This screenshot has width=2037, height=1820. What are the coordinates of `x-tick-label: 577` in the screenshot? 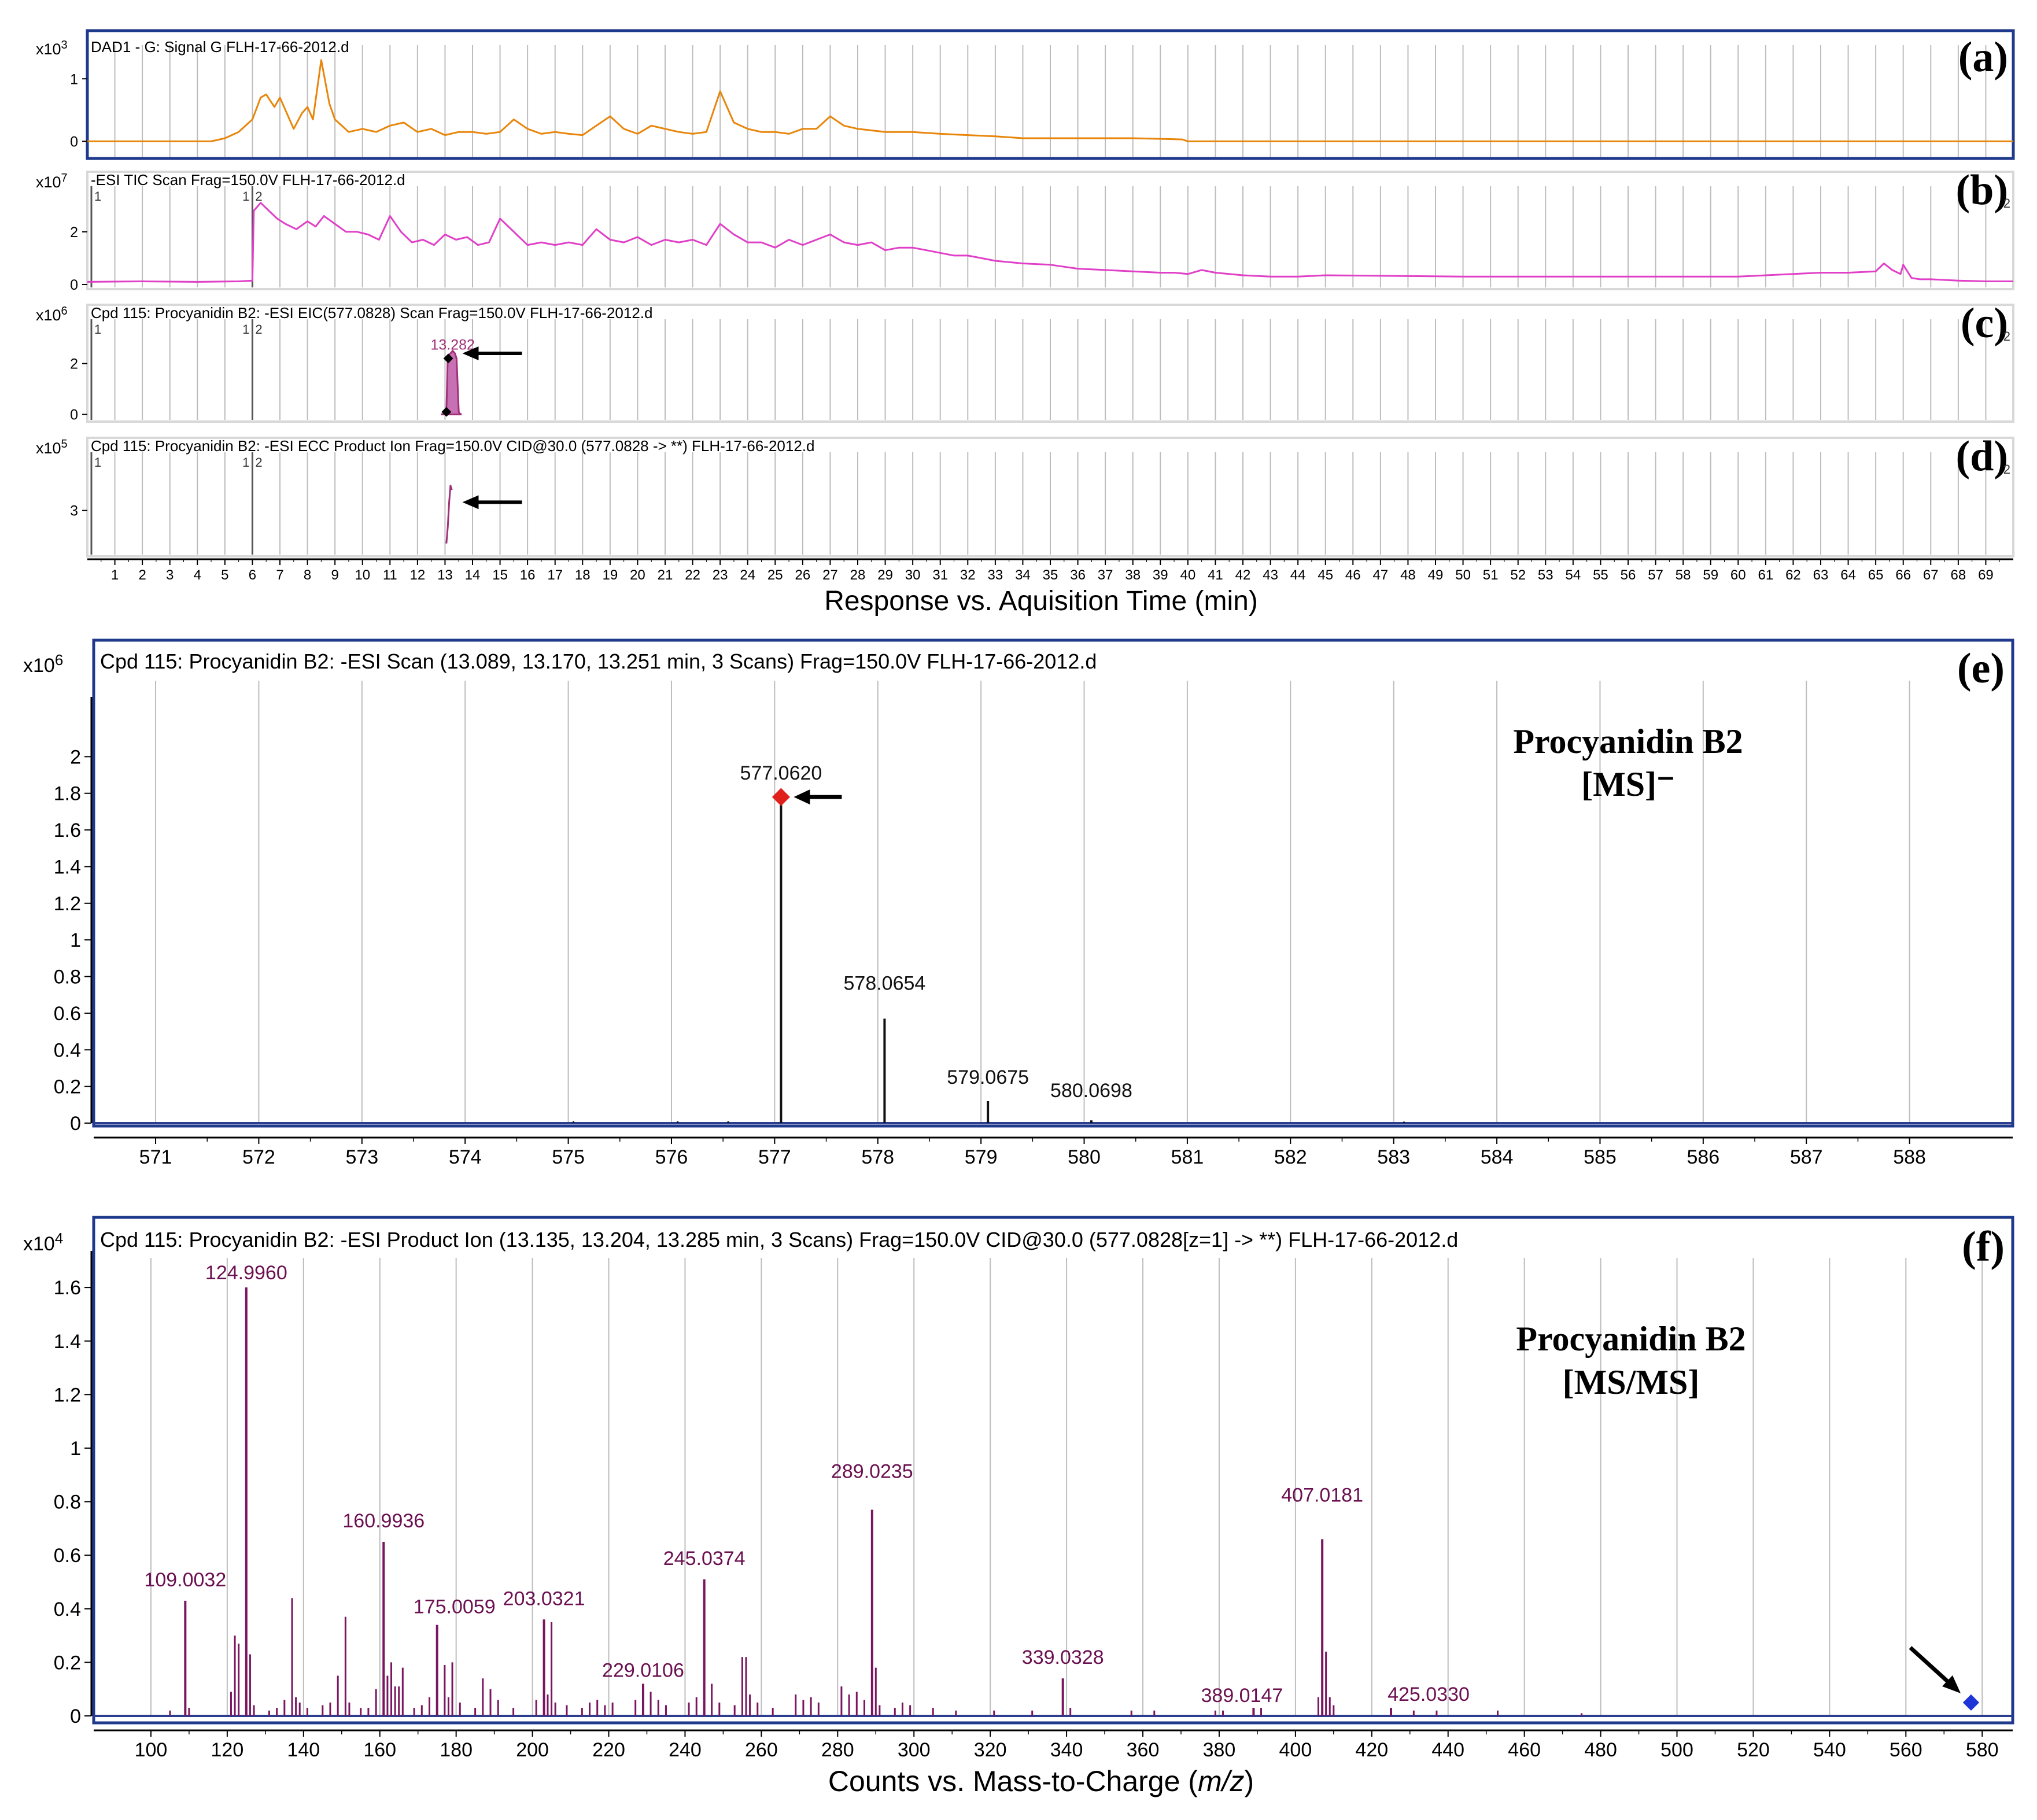 It's located at (774, 1157).